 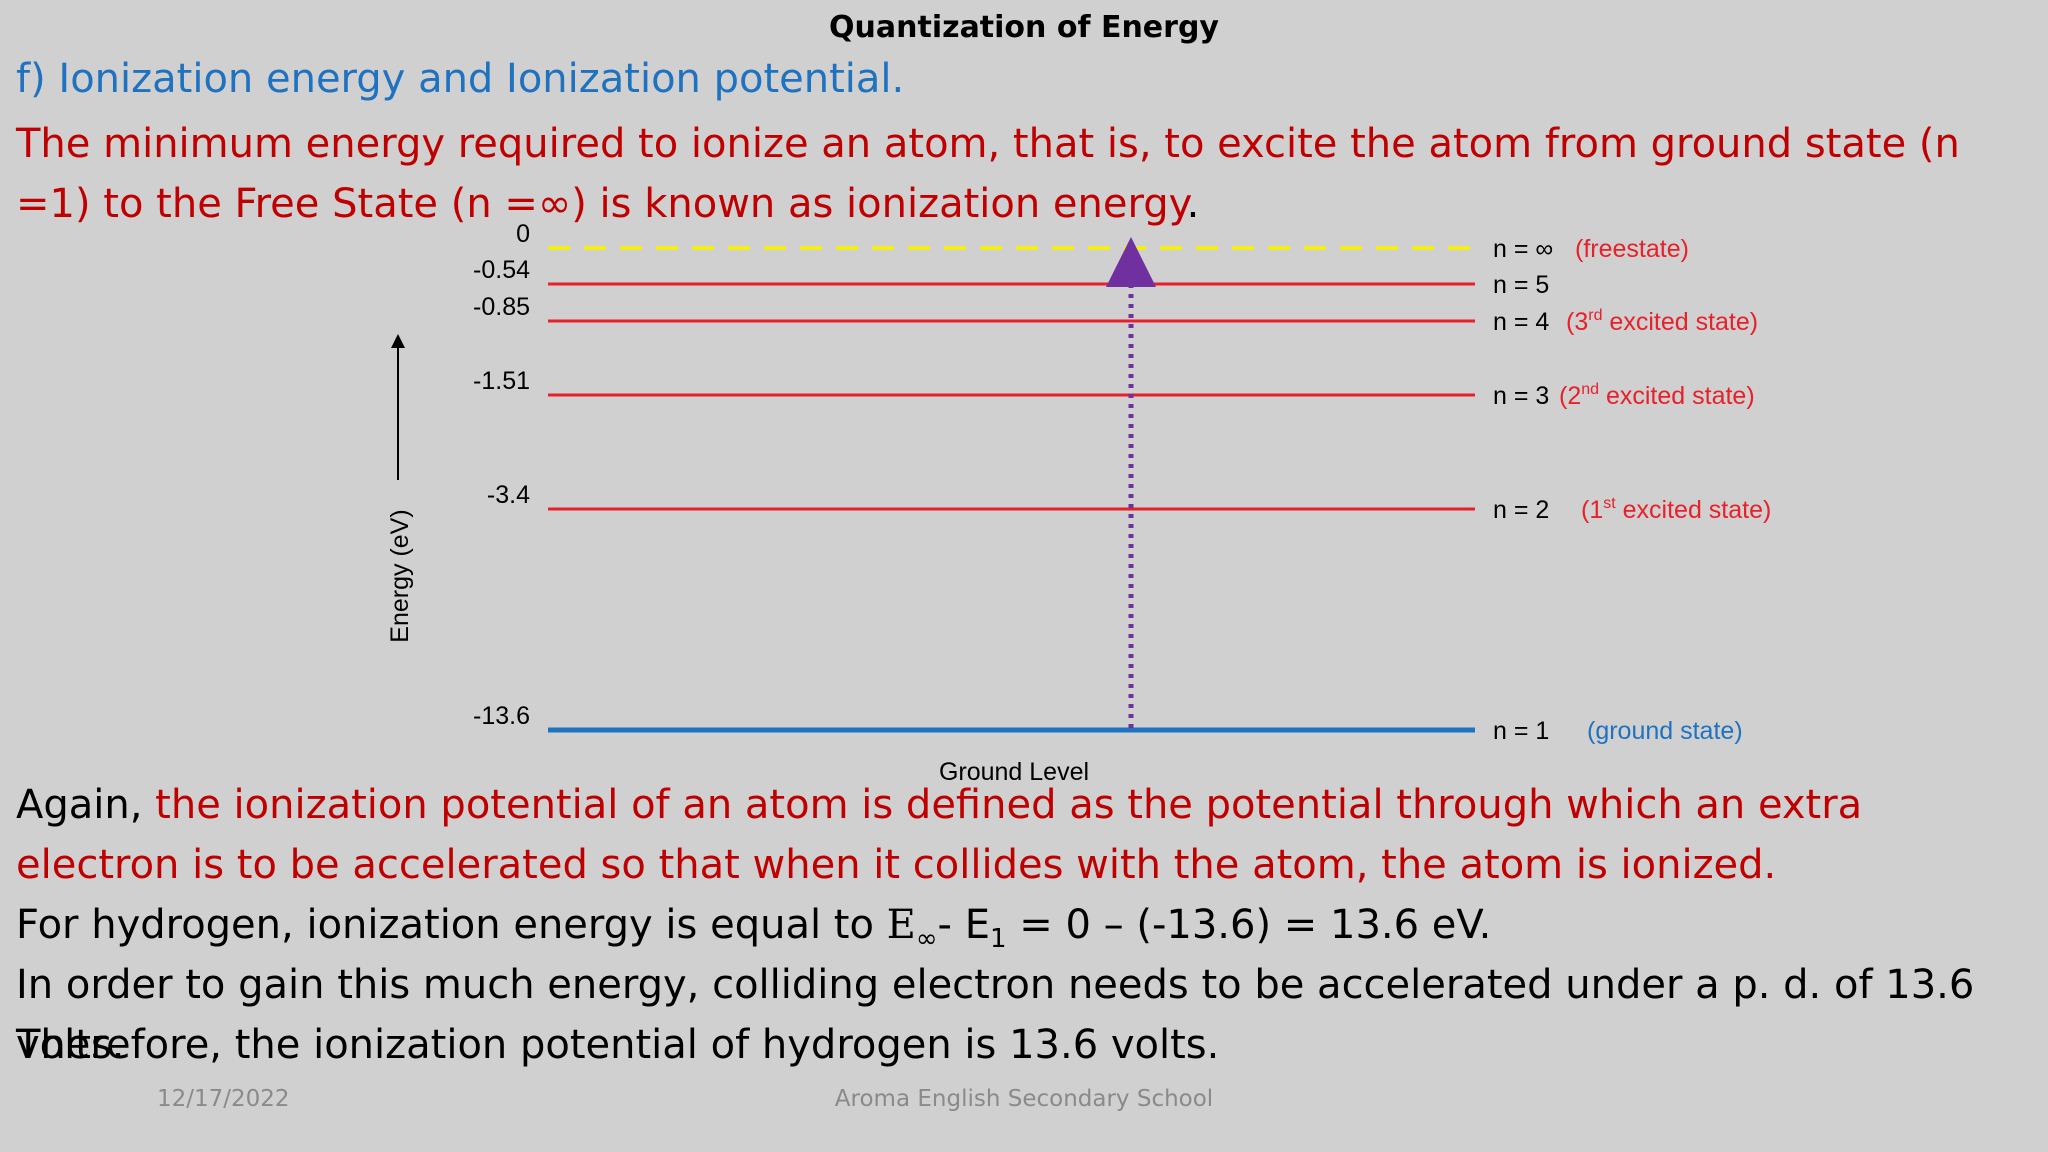 What do you see at coordinates (1657, 395) in the screenshot?
I see `state-label: (2nd excited state)` at bounding box center [1657, 395].